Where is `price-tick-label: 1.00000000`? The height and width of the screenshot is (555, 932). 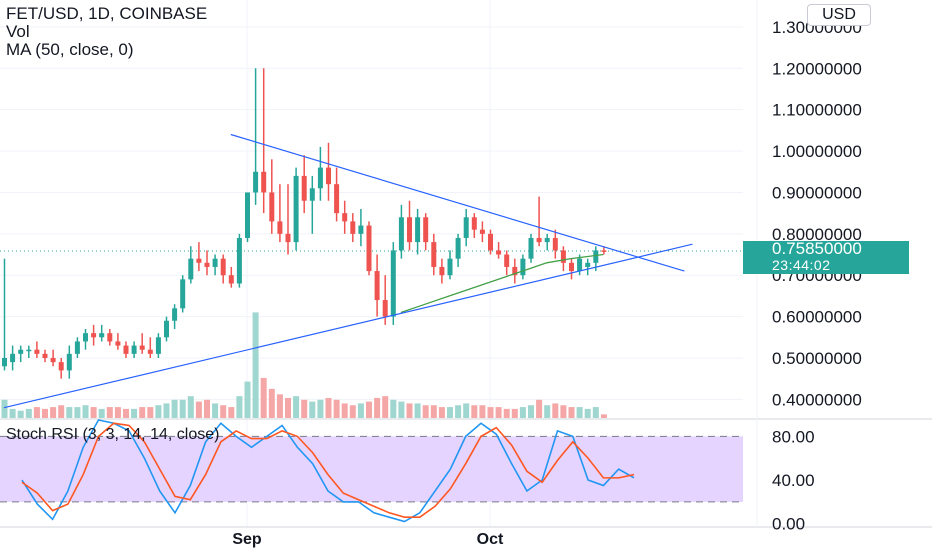 price-tick-label: 1.00000000 is located at coordinates (817, 151).